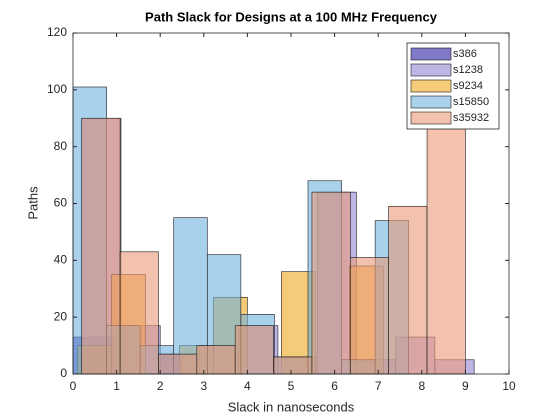  I want to click on legend-label: s15850, so click(471, 102).